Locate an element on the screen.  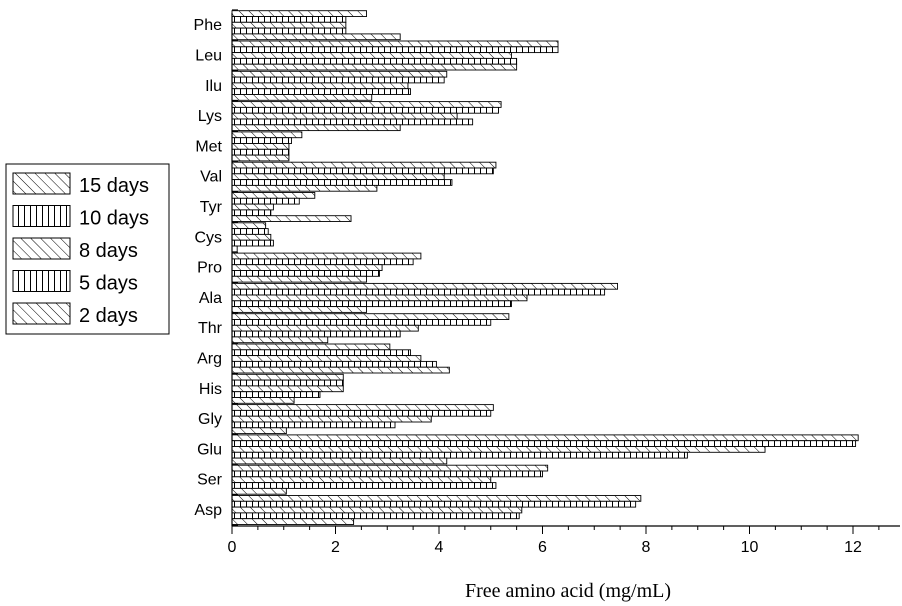
category-label-arg: Arg is located at coordinates (209, 359).